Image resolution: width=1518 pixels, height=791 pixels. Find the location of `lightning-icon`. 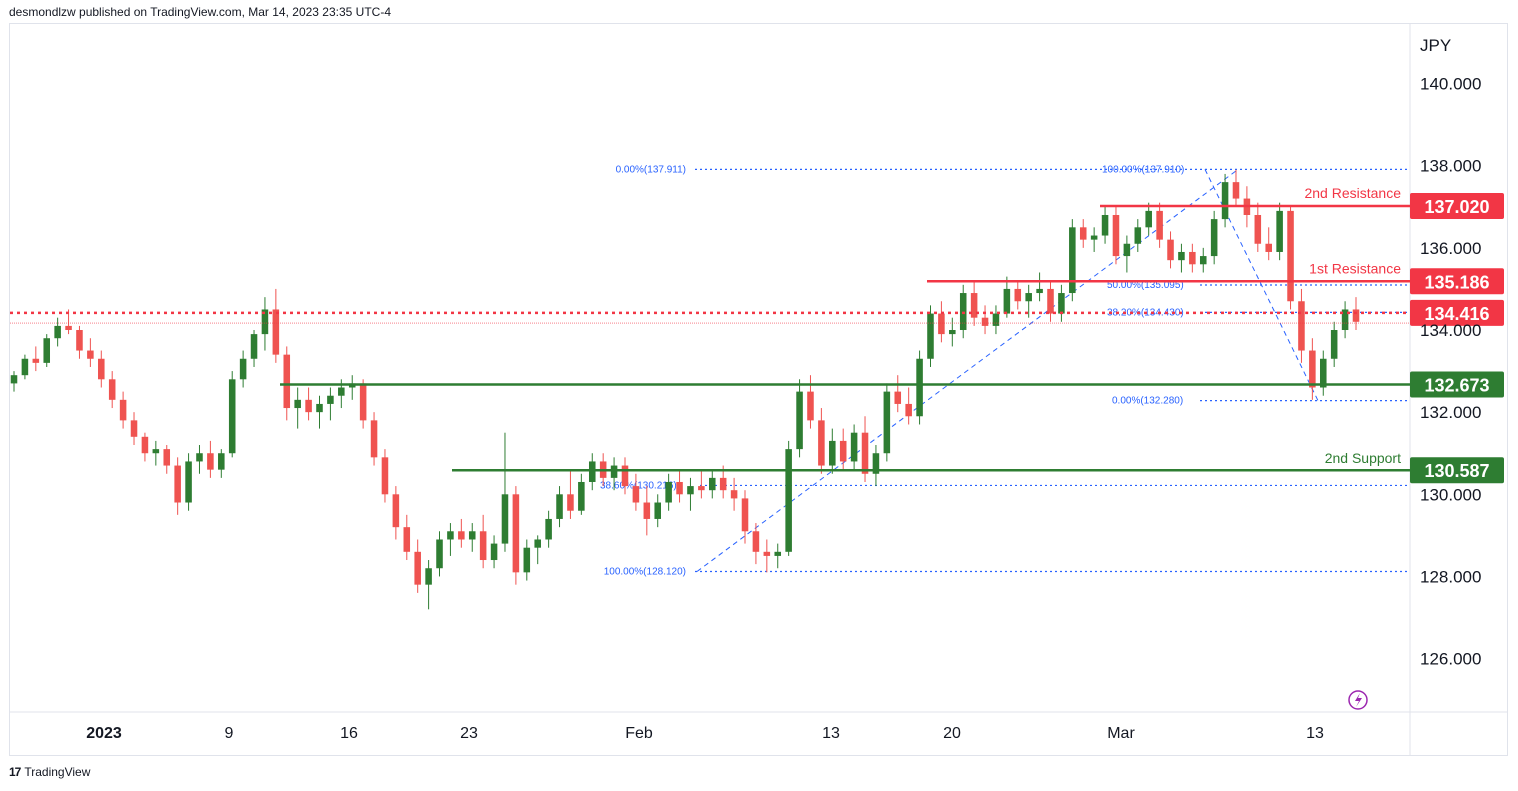

lightning-icon is located at coordinates (1358, 700).